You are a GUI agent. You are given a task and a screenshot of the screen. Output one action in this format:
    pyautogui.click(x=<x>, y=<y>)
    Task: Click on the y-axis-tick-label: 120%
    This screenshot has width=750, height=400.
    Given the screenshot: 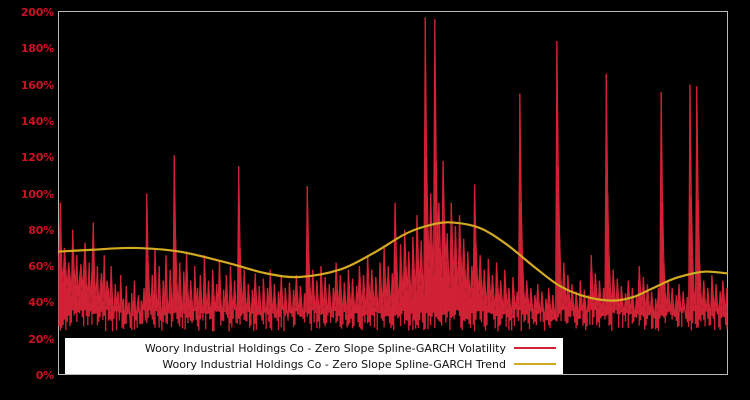 What is the action you would take?
    pyautogui.click(x=37, y=158)
    